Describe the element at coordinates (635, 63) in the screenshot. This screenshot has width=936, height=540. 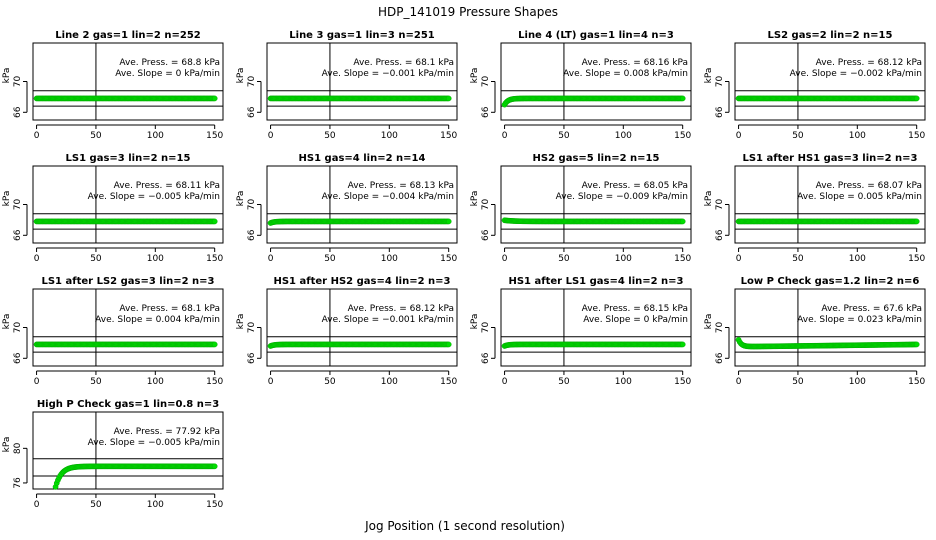
I see `stats-annotation: Ave. Press. = 68.16 kPa` at that location.